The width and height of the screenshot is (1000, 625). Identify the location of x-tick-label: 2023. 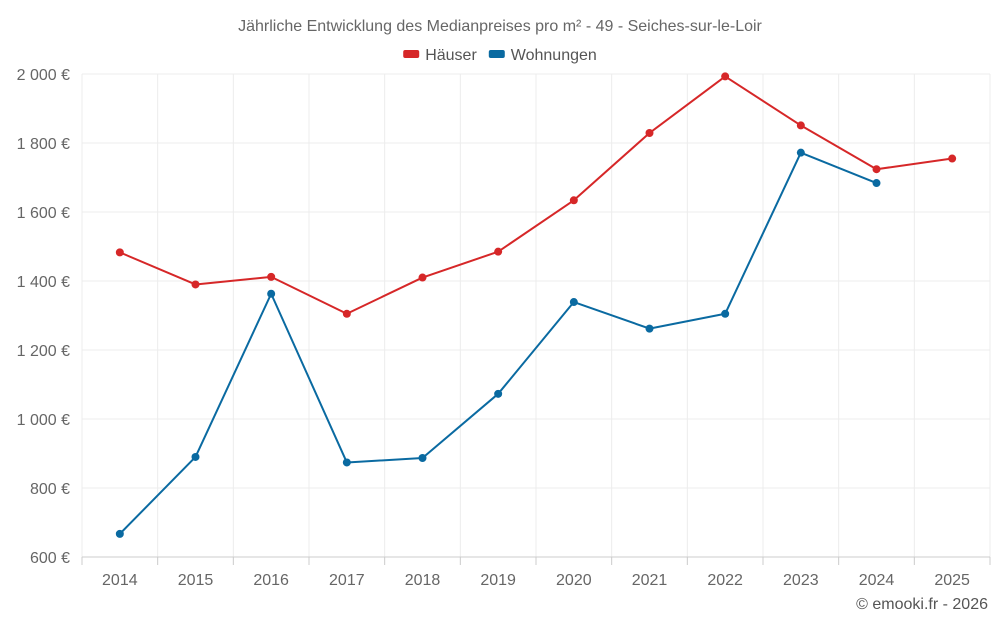
(801, 580).